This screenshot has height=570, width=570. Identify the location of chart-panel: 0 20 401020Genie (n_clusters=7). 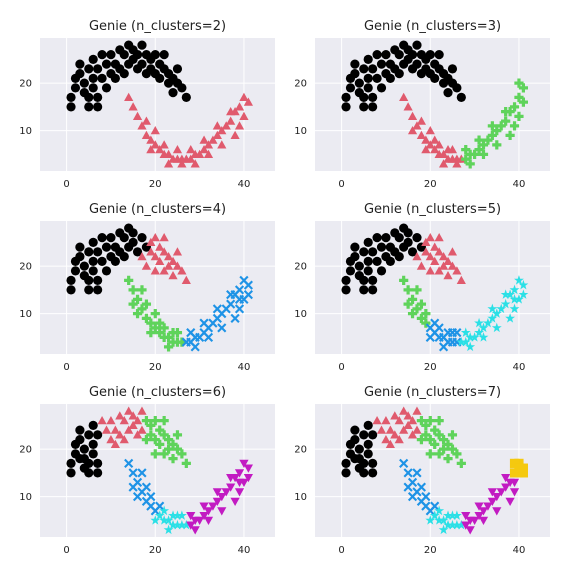
(422, 470).